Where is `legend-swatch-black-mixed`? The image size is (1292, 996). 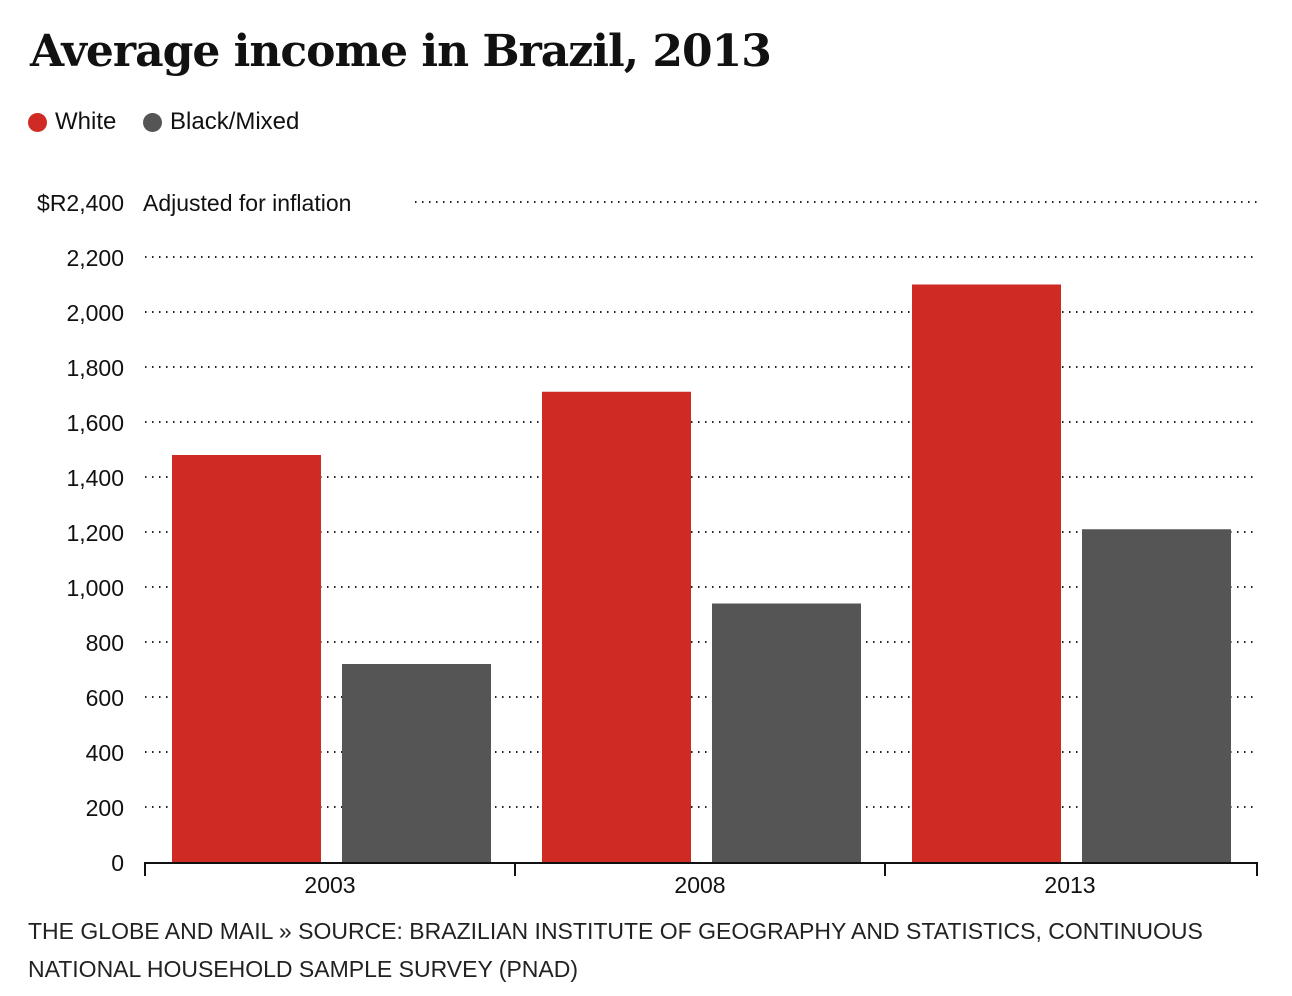 legend-swatch-black-mixed is located at coordinates (152, 122).